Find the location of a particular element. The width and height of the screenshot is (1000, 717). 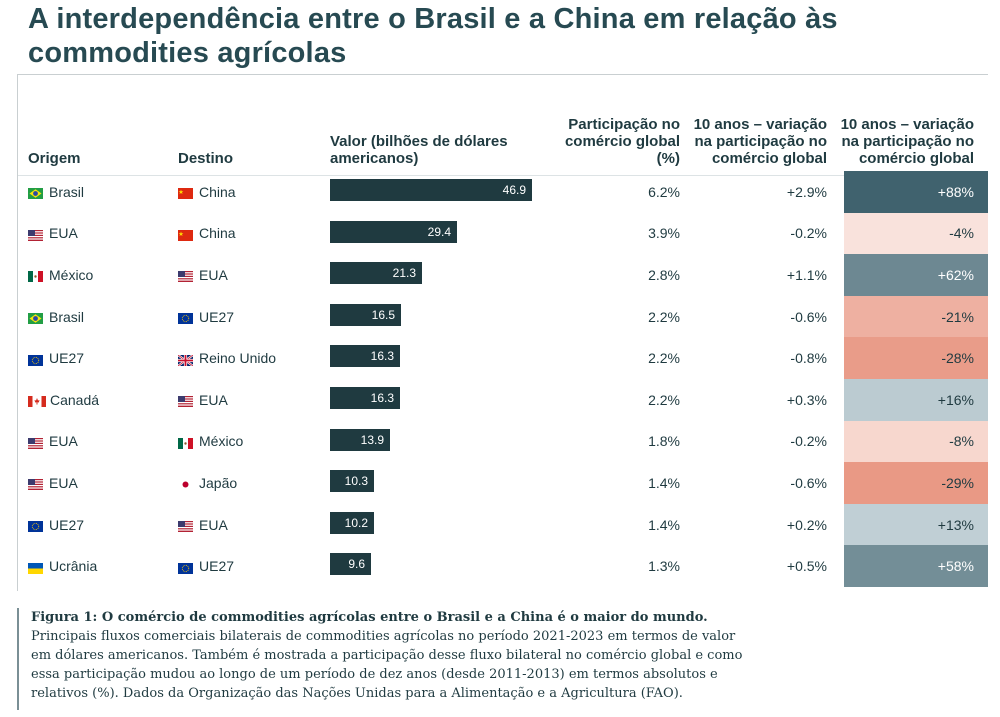

cell-participacao: 1.8% is located at coordinates (664, 441).